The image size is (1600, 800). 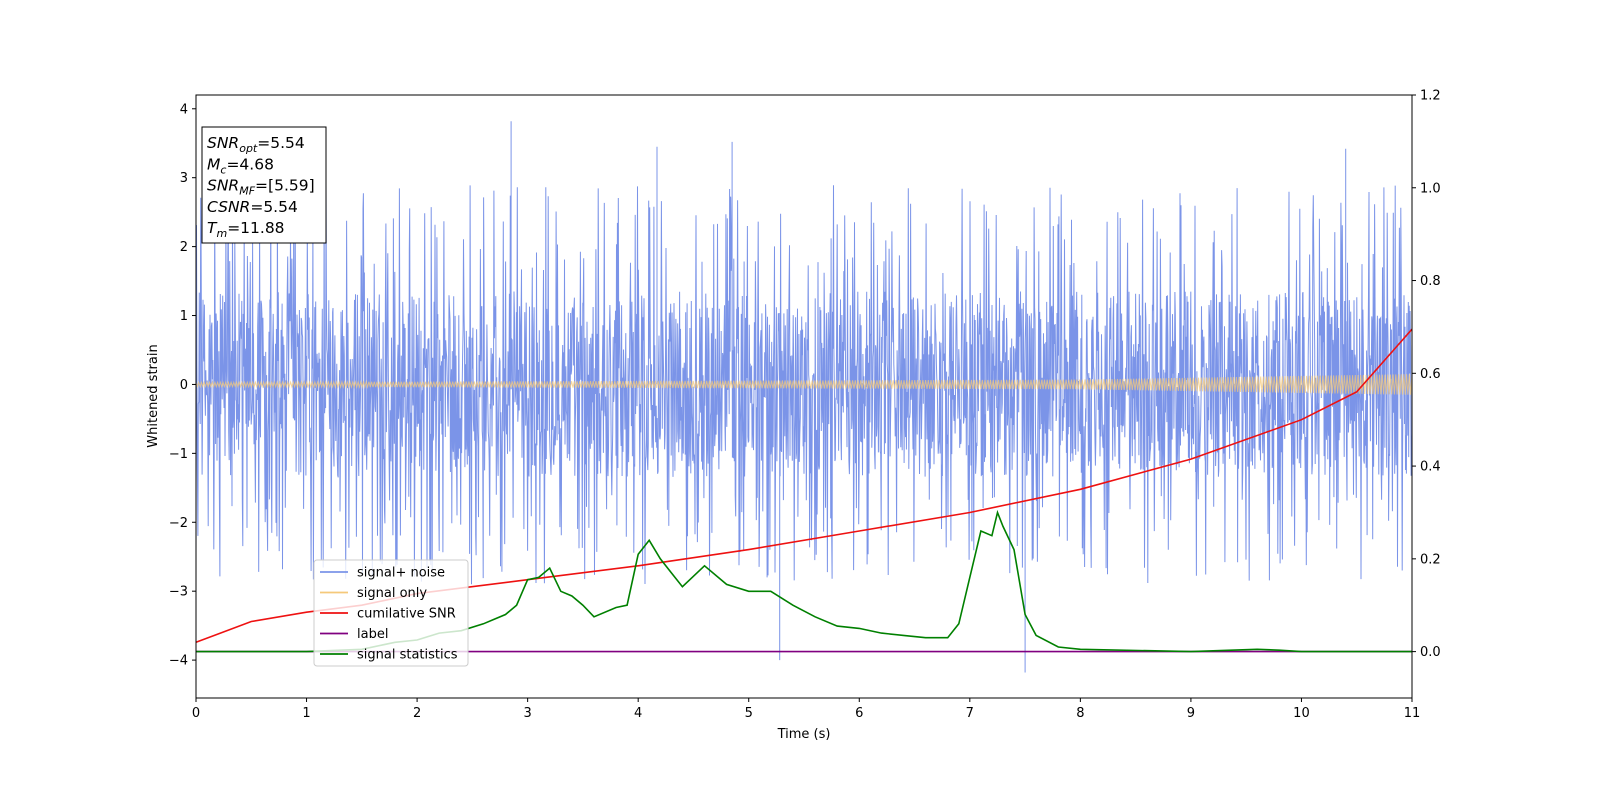 I want to click on annotation-line: SNRMF=[5.59], so click(x=261, y=187).